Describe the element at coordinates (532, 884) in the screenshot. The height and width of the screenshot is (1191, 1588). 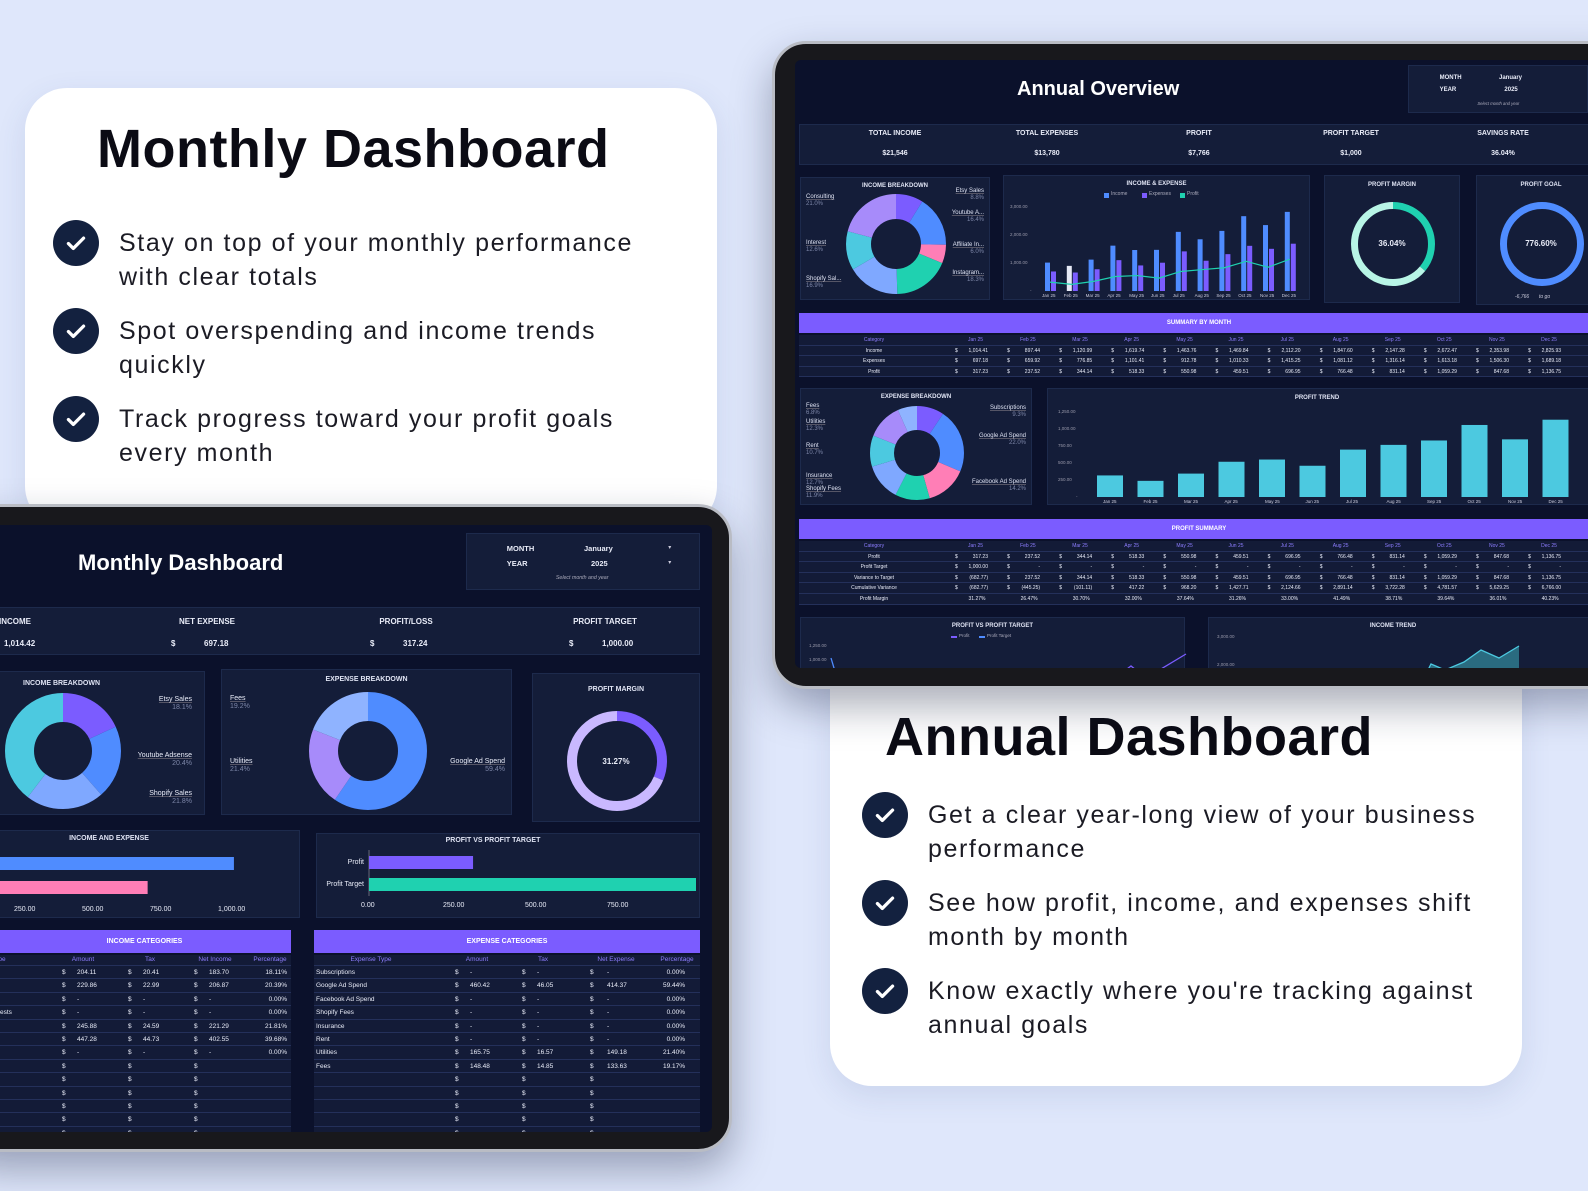
I see `profit-target-bar` at that location.